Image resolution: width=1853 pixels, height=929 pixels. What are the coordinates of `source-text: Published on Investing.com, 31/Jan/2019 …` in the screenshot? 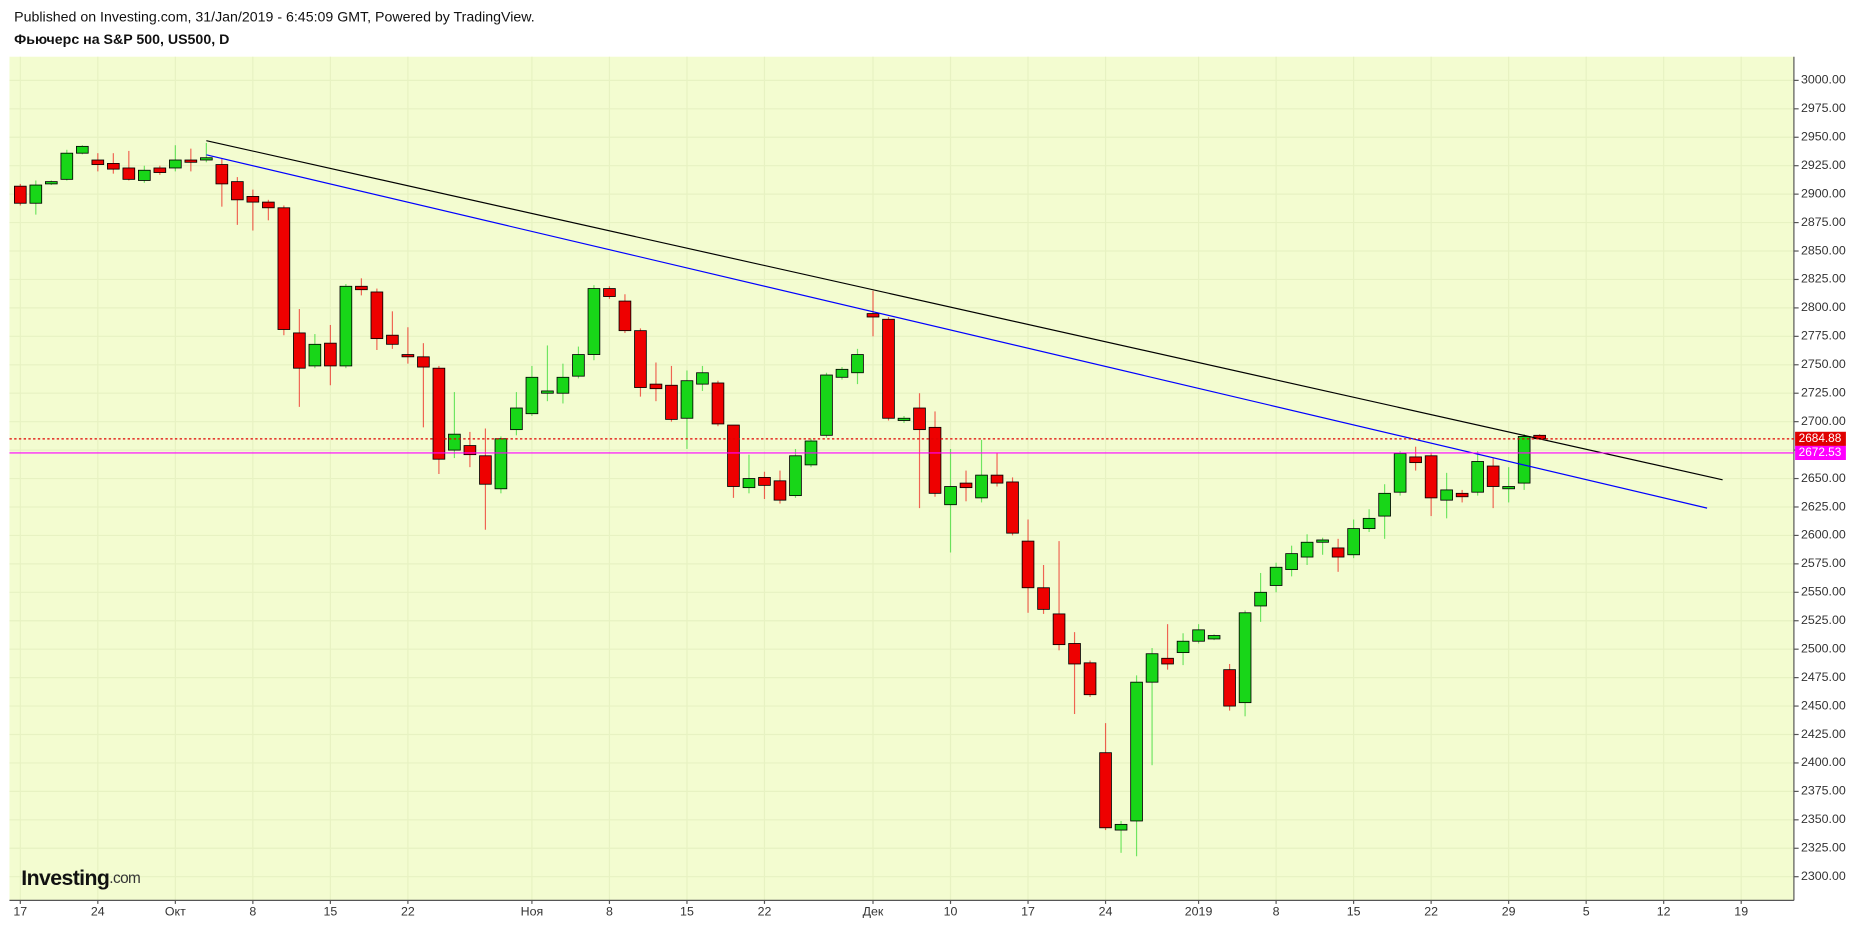 It's located at (274, 17).